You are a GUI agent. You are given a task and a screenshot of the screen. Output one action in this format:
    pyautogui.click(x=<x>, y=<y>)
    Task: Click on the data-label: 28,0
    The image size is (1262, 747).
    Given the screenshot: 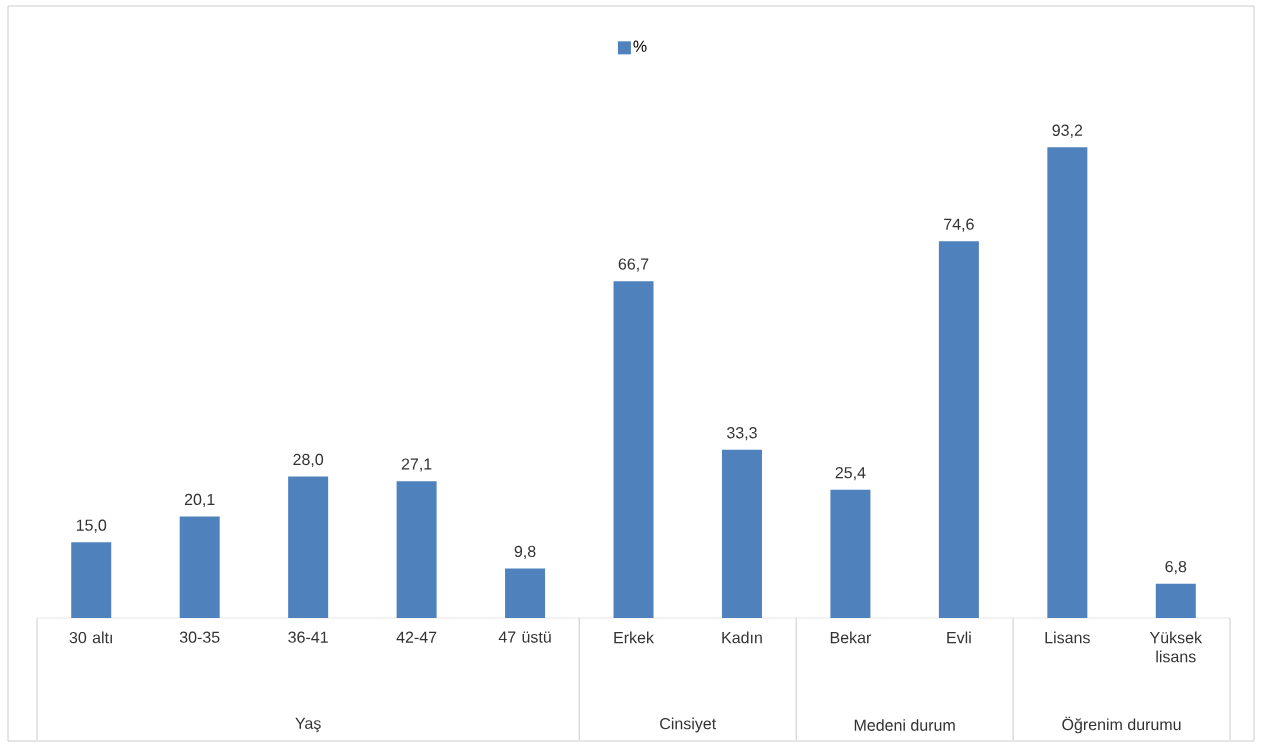 What is the action you would take?
    pyautogui.click(x=308, y=460)
    